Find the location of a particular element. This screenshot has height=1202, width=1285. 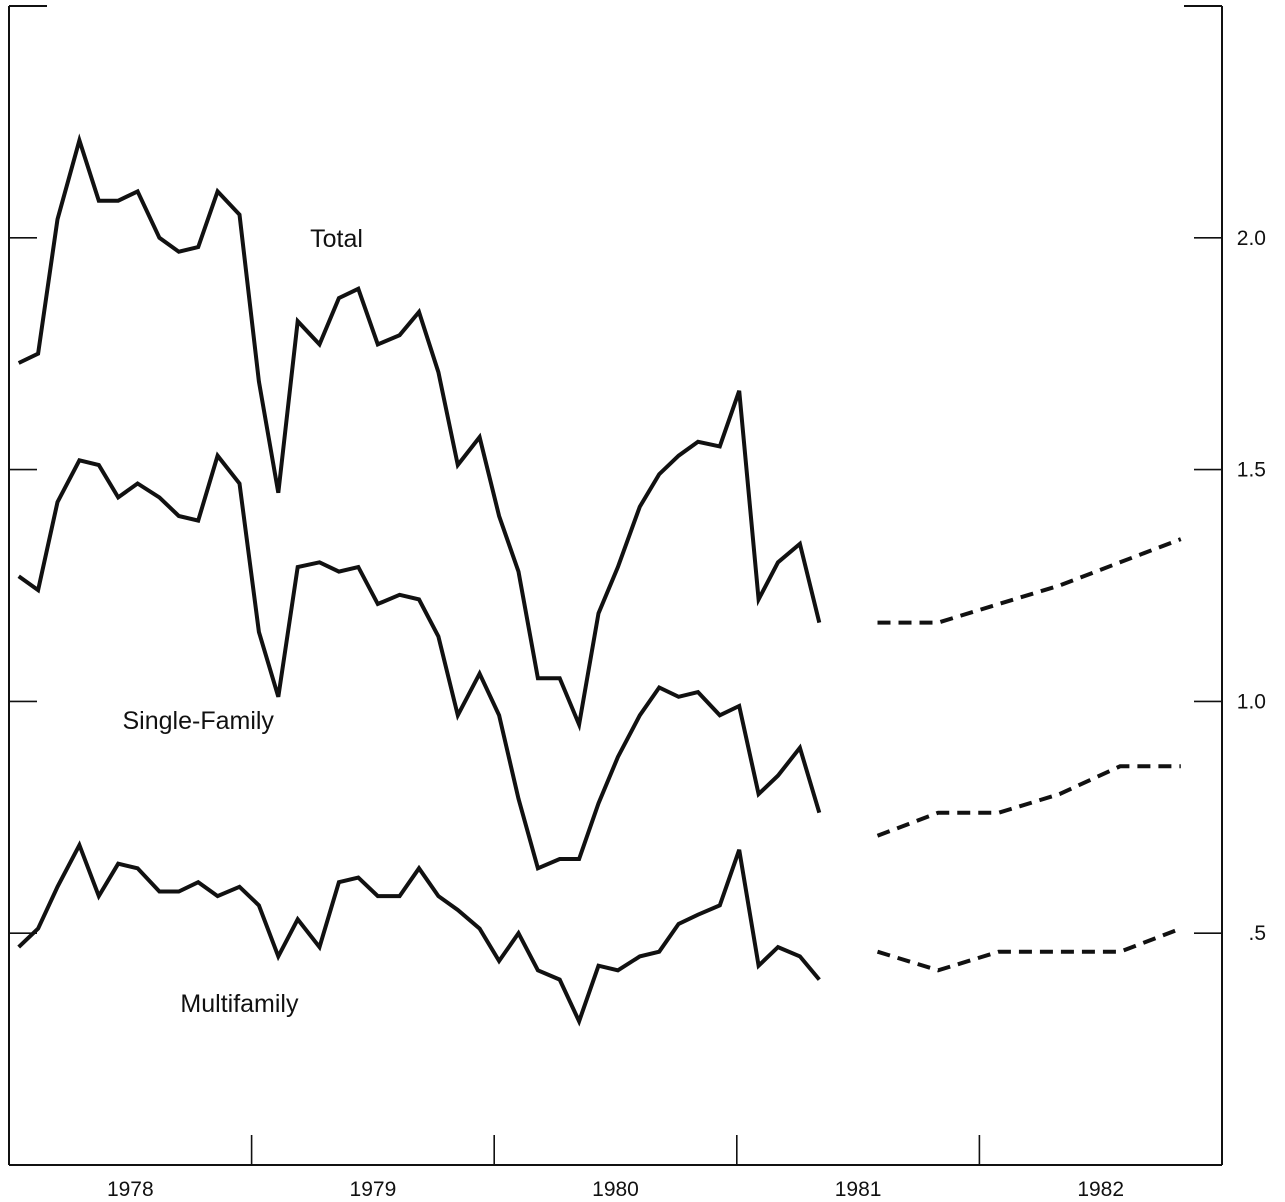

x-tick-label: 1978 is located at coordinates (130, 1189).